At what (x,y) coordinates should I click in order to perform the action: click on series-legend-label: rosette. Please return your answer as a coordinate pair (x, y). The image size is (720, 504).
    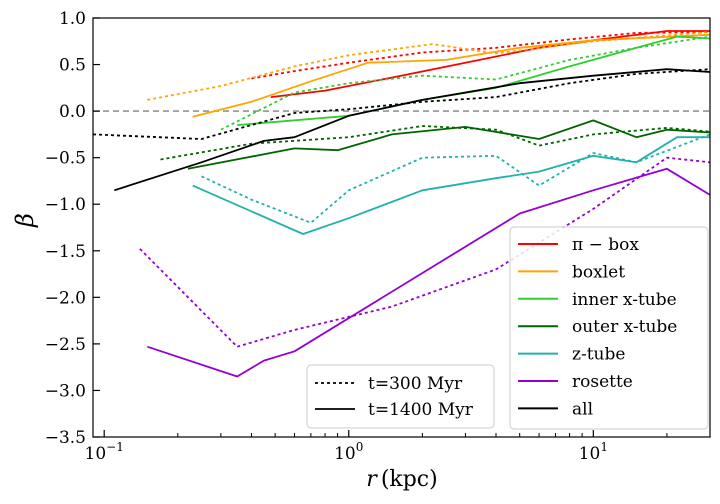
    Looking at the image, I should click on (602, 382).